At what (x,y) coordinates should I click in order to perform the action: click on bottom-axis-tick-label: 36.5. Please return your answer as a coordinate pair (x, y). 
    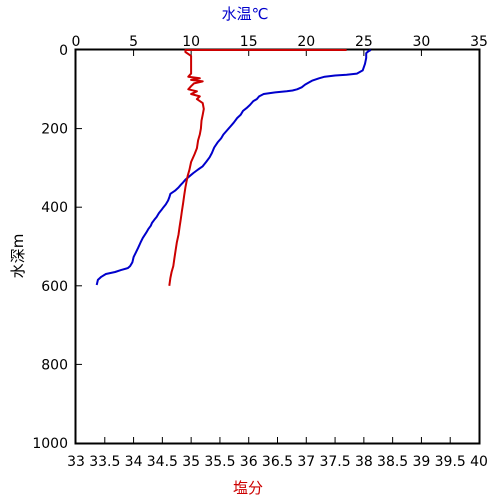
    Looking at the image, I should click on (277, 462).